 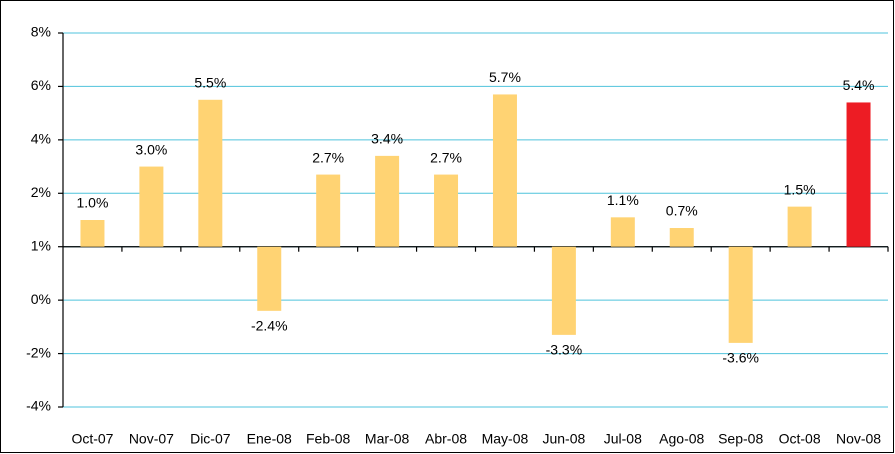 What do you see at coordinates (210, 439) in the screenshot?
I see `x-tick-label: Dic-07` at bounding box center [210, 439].